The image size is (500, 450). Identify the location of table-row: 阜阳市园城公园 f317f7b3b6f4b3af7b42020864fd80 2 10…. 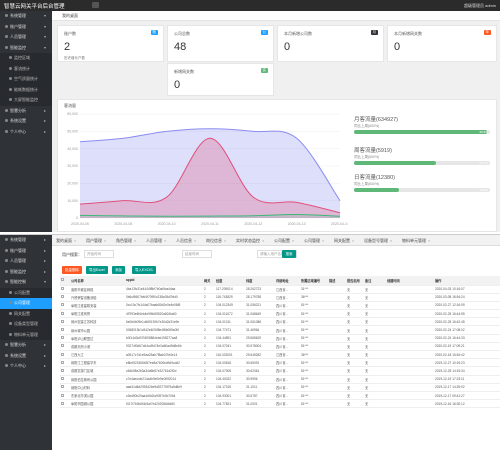
(280, 404).